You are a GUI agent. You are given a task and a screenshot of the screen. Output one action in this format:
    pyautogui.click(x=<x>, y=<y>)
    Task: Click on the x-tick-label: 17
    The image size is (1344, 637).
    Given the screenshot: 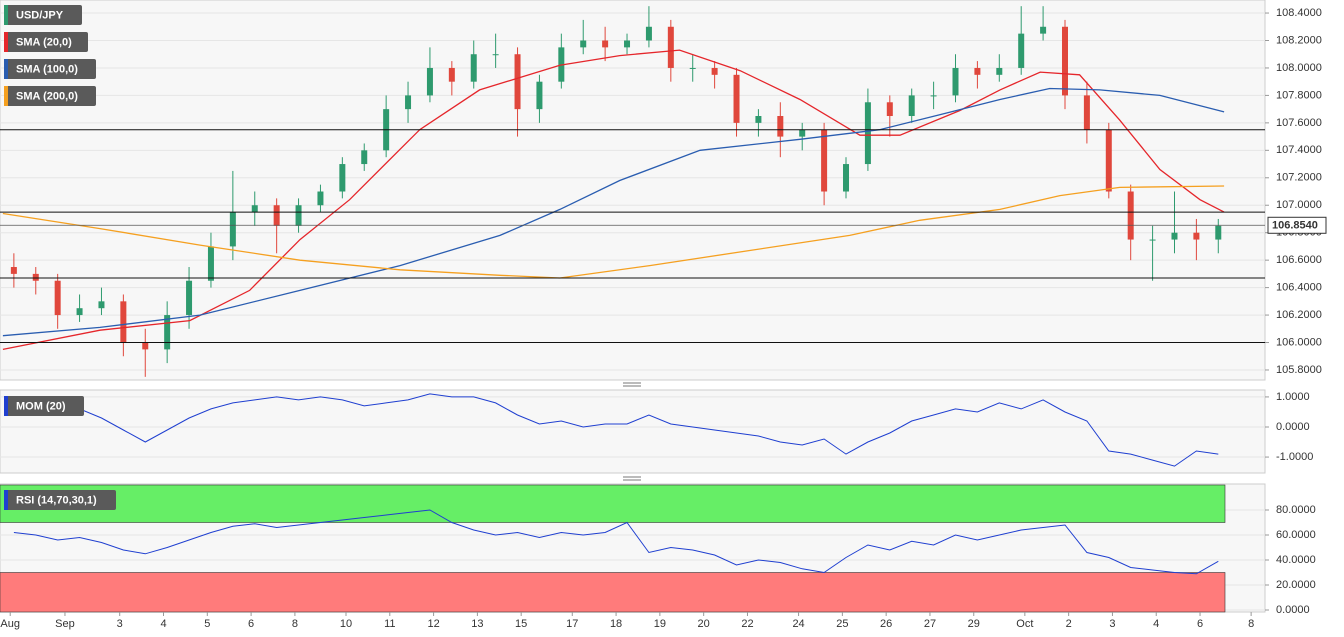 What is the action you would take?
    pyautogui.click(x=572, y=624)
    